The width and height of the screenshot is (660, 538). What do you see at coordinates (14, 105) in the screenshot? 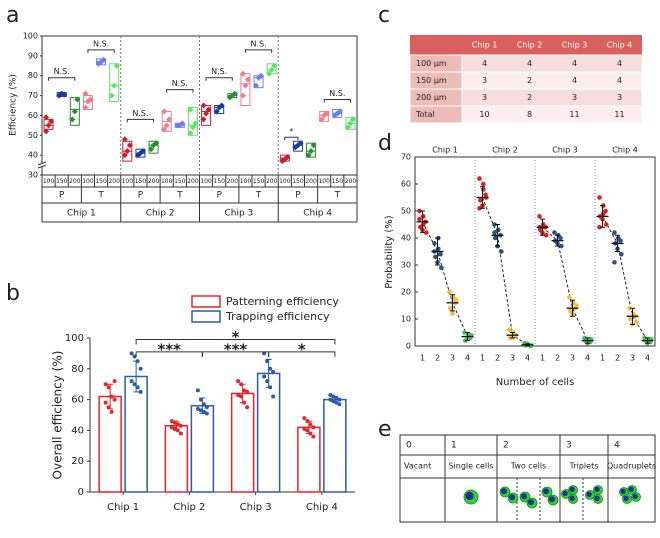
I see `y-axis-label: Efficiency (%)` at bounding box center [14, 105].